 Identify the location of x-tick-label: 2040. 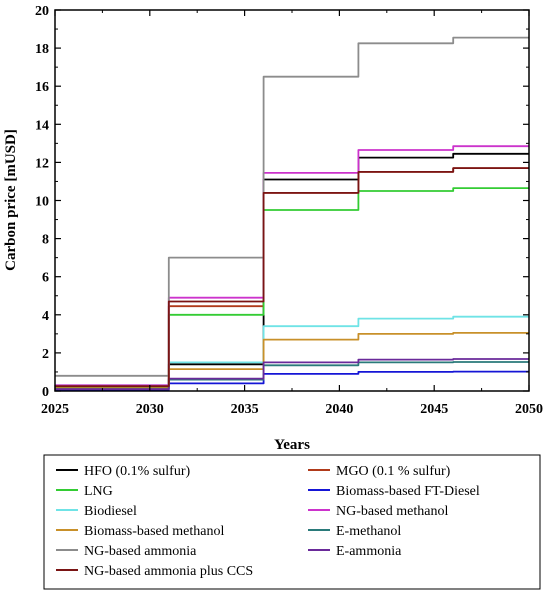
(339, 409).